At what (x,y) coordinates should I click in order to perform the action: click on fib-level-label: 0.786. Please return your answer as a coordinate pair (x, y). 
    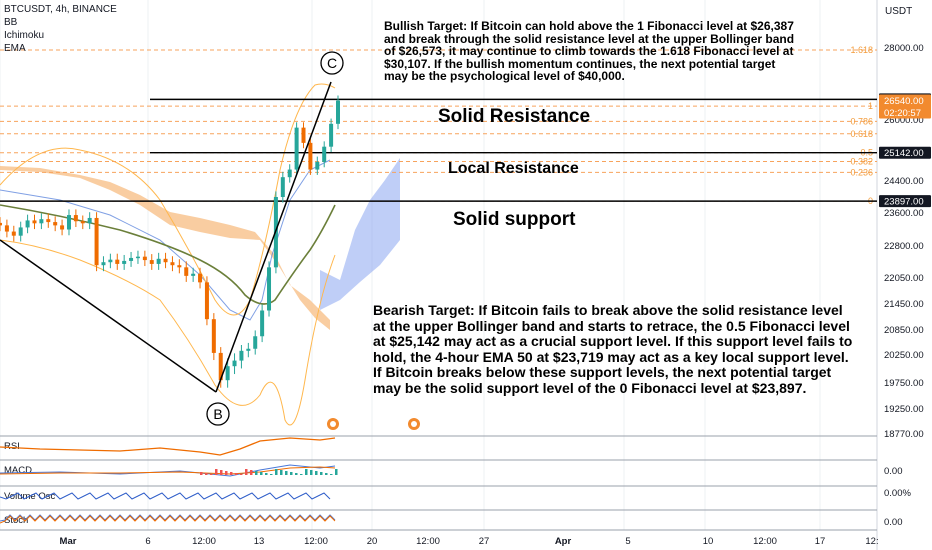
    Looking at the image, I should click on (861, 121).